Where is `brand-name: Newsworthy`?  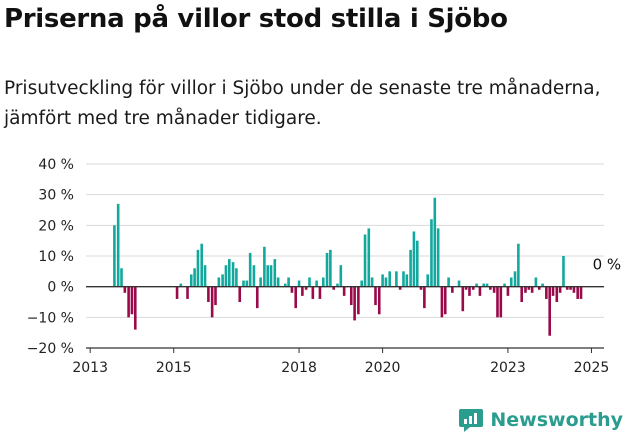
brand-name: Newsworthy is located at coordinates (556, 420).